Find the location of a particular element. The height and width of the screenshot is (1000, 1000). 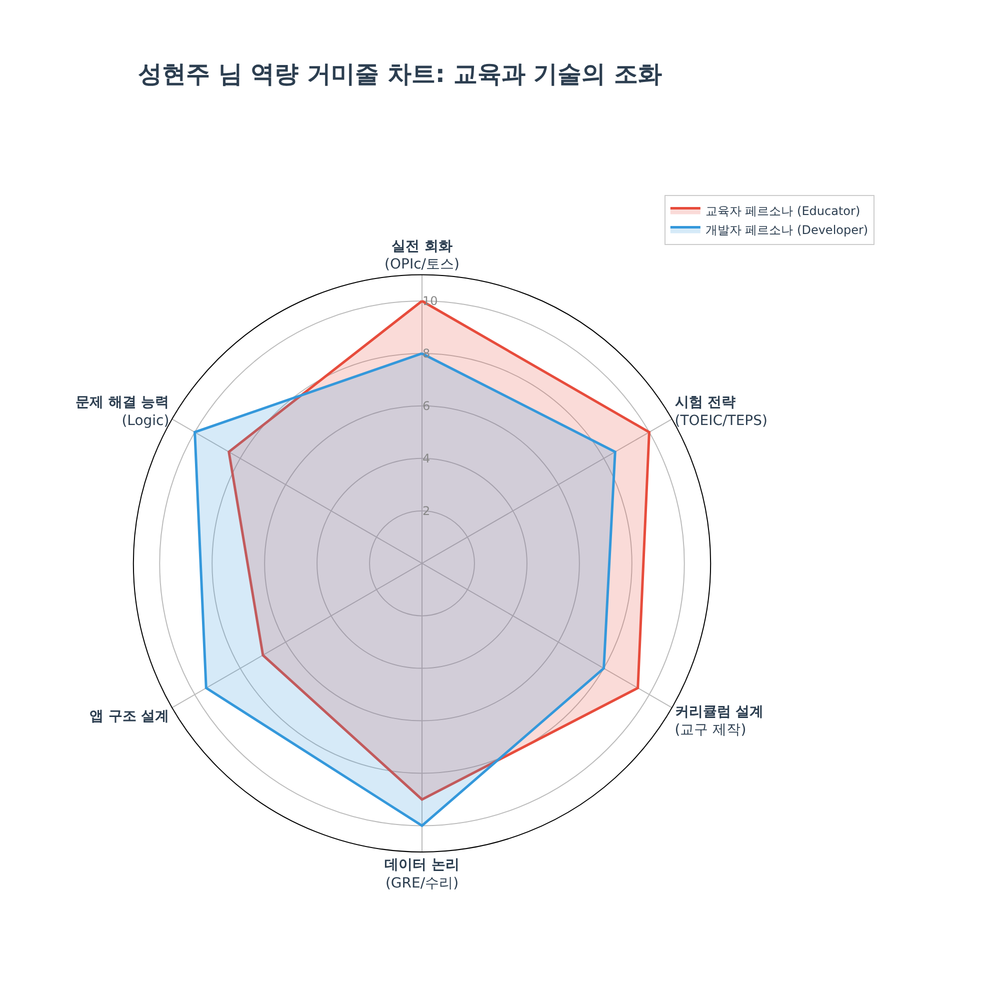

spoke-label: 시험 전략 (TOEIC/TEPS) is located at coordinates (721, 411).